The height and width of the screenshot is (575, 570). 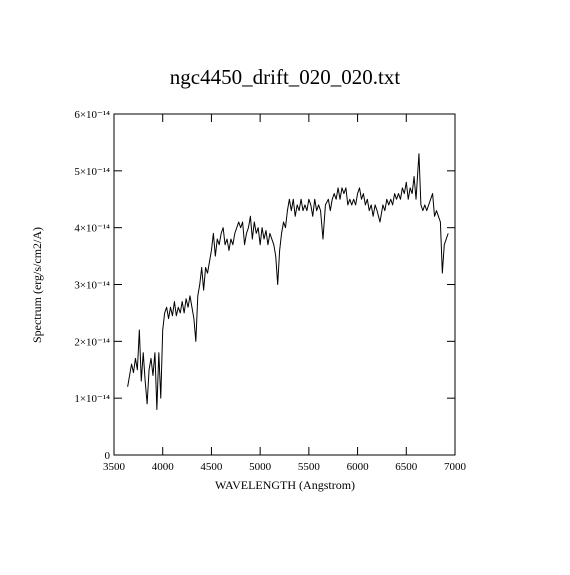 I want to click on x-tick-label: 7000, so click(x=455, y=467).